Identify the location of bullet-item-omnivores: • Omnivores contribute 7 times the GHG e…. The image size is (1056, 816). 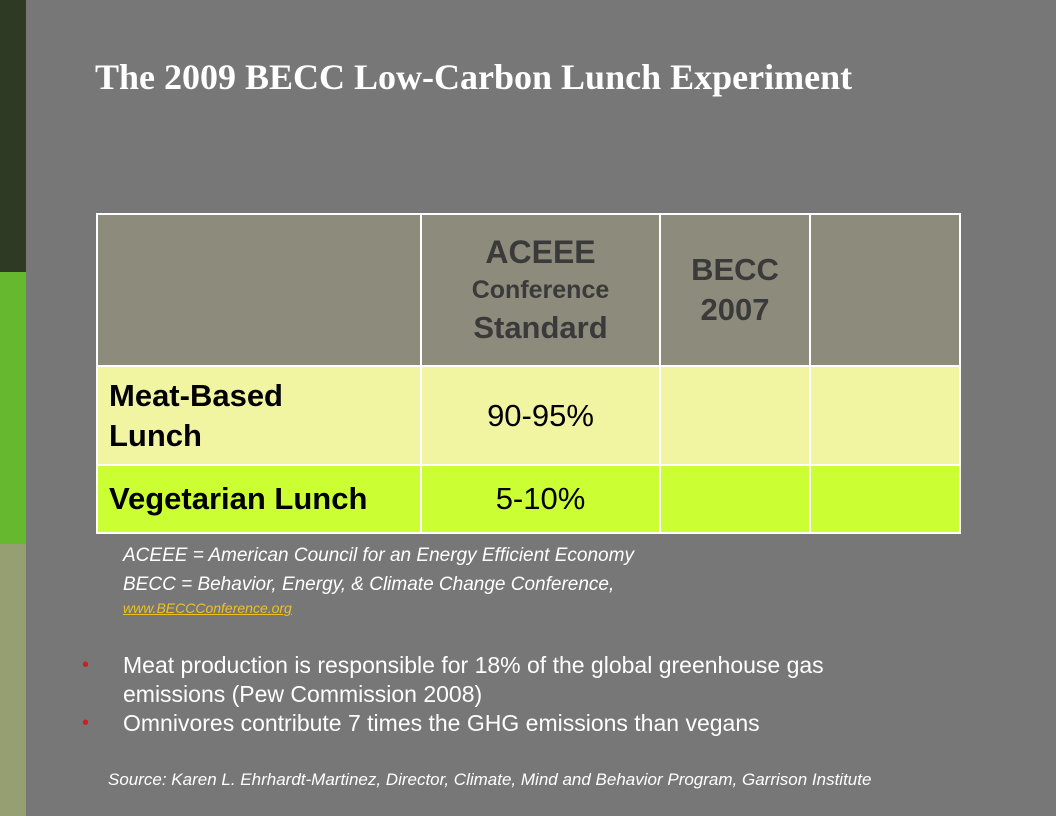
(532, 723).